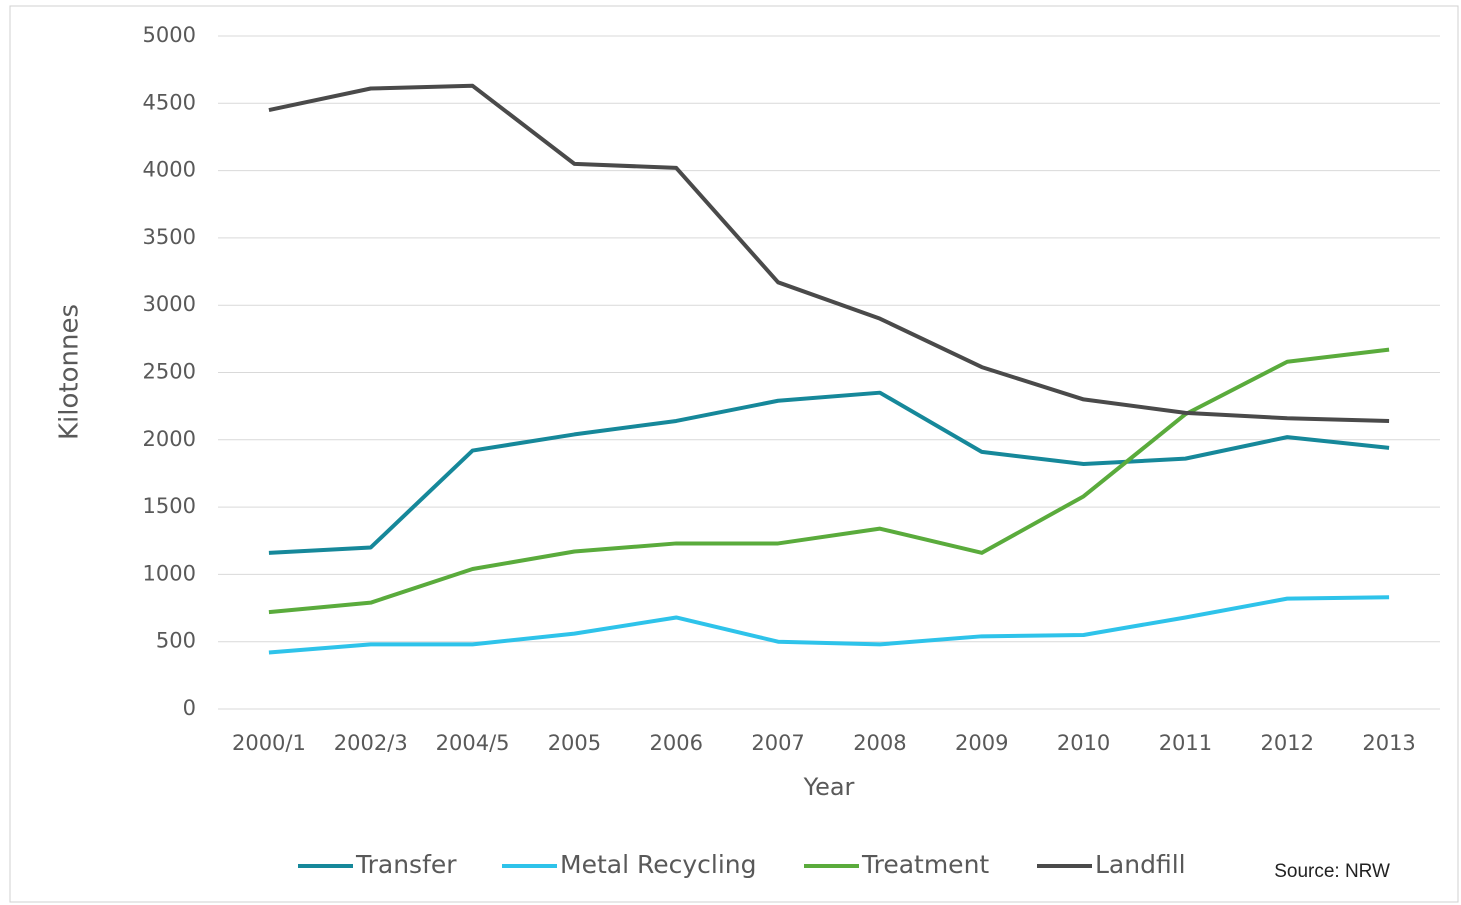  Describe the element at coordinates (169, 102) in the screenshot. I see `y-tick-label: 4500` at that location.